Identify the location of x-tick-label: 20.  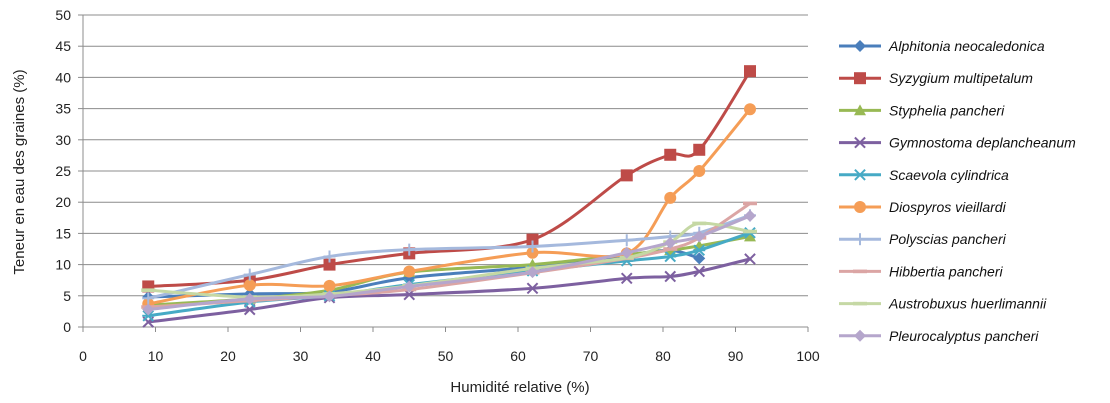
(228, 356).